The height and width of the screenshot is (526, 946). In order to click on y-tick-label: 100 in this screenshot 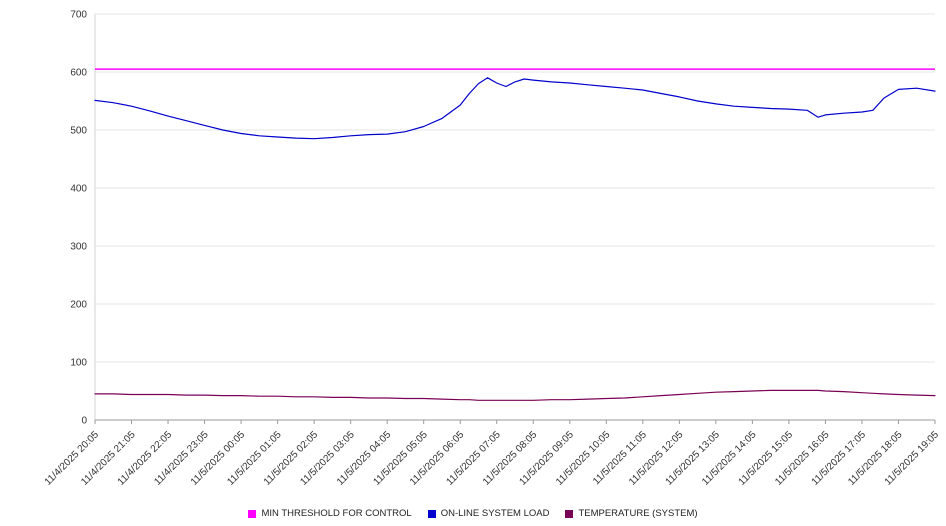, I will do `click(78, 363)`.